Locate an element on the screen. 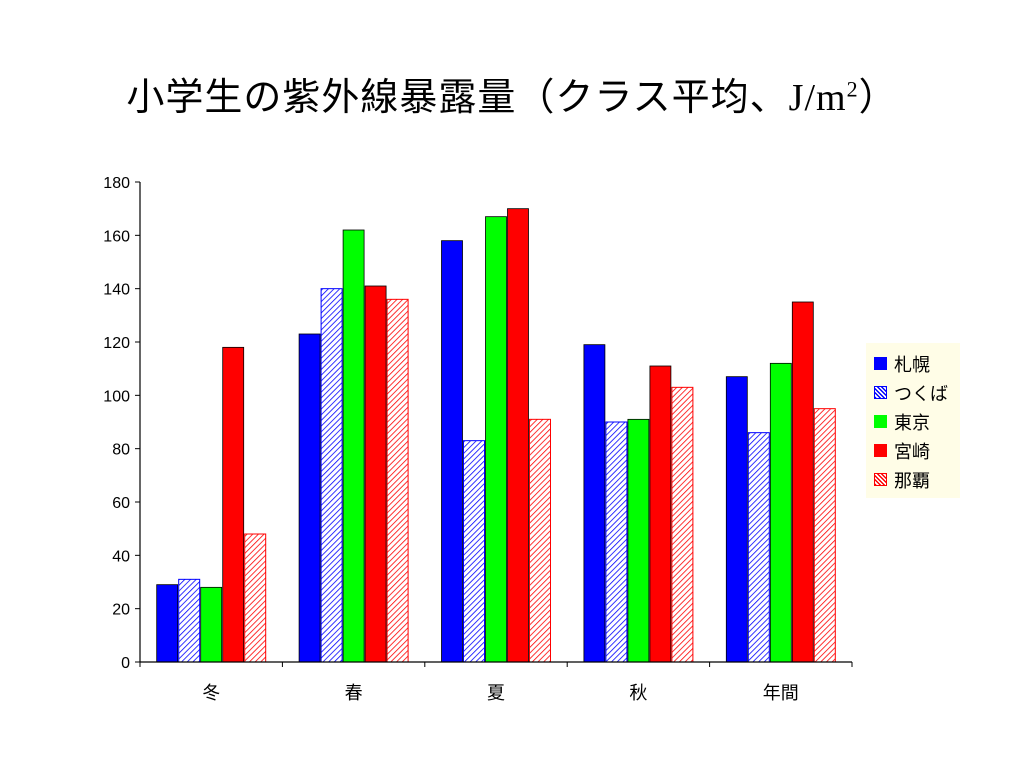  bar-つくば-秋 is located at coordinates (616, 542).